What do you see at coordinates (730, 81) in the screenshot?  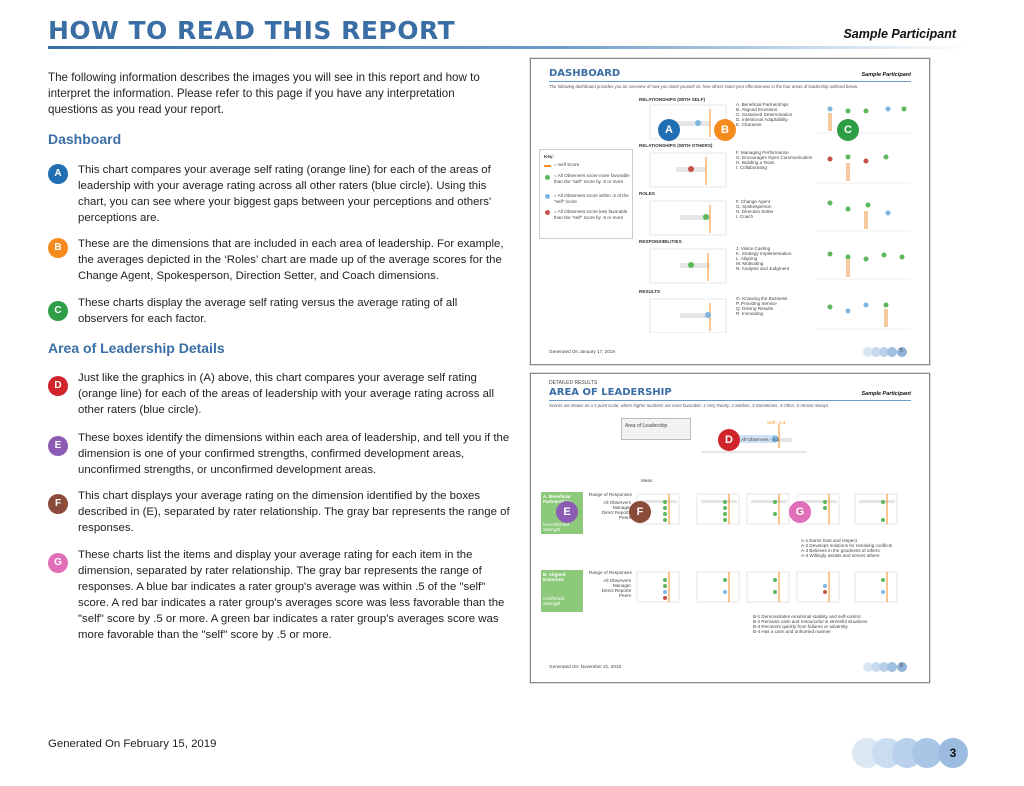 I see `thumb1-rule` at bounding box center [730, 81].